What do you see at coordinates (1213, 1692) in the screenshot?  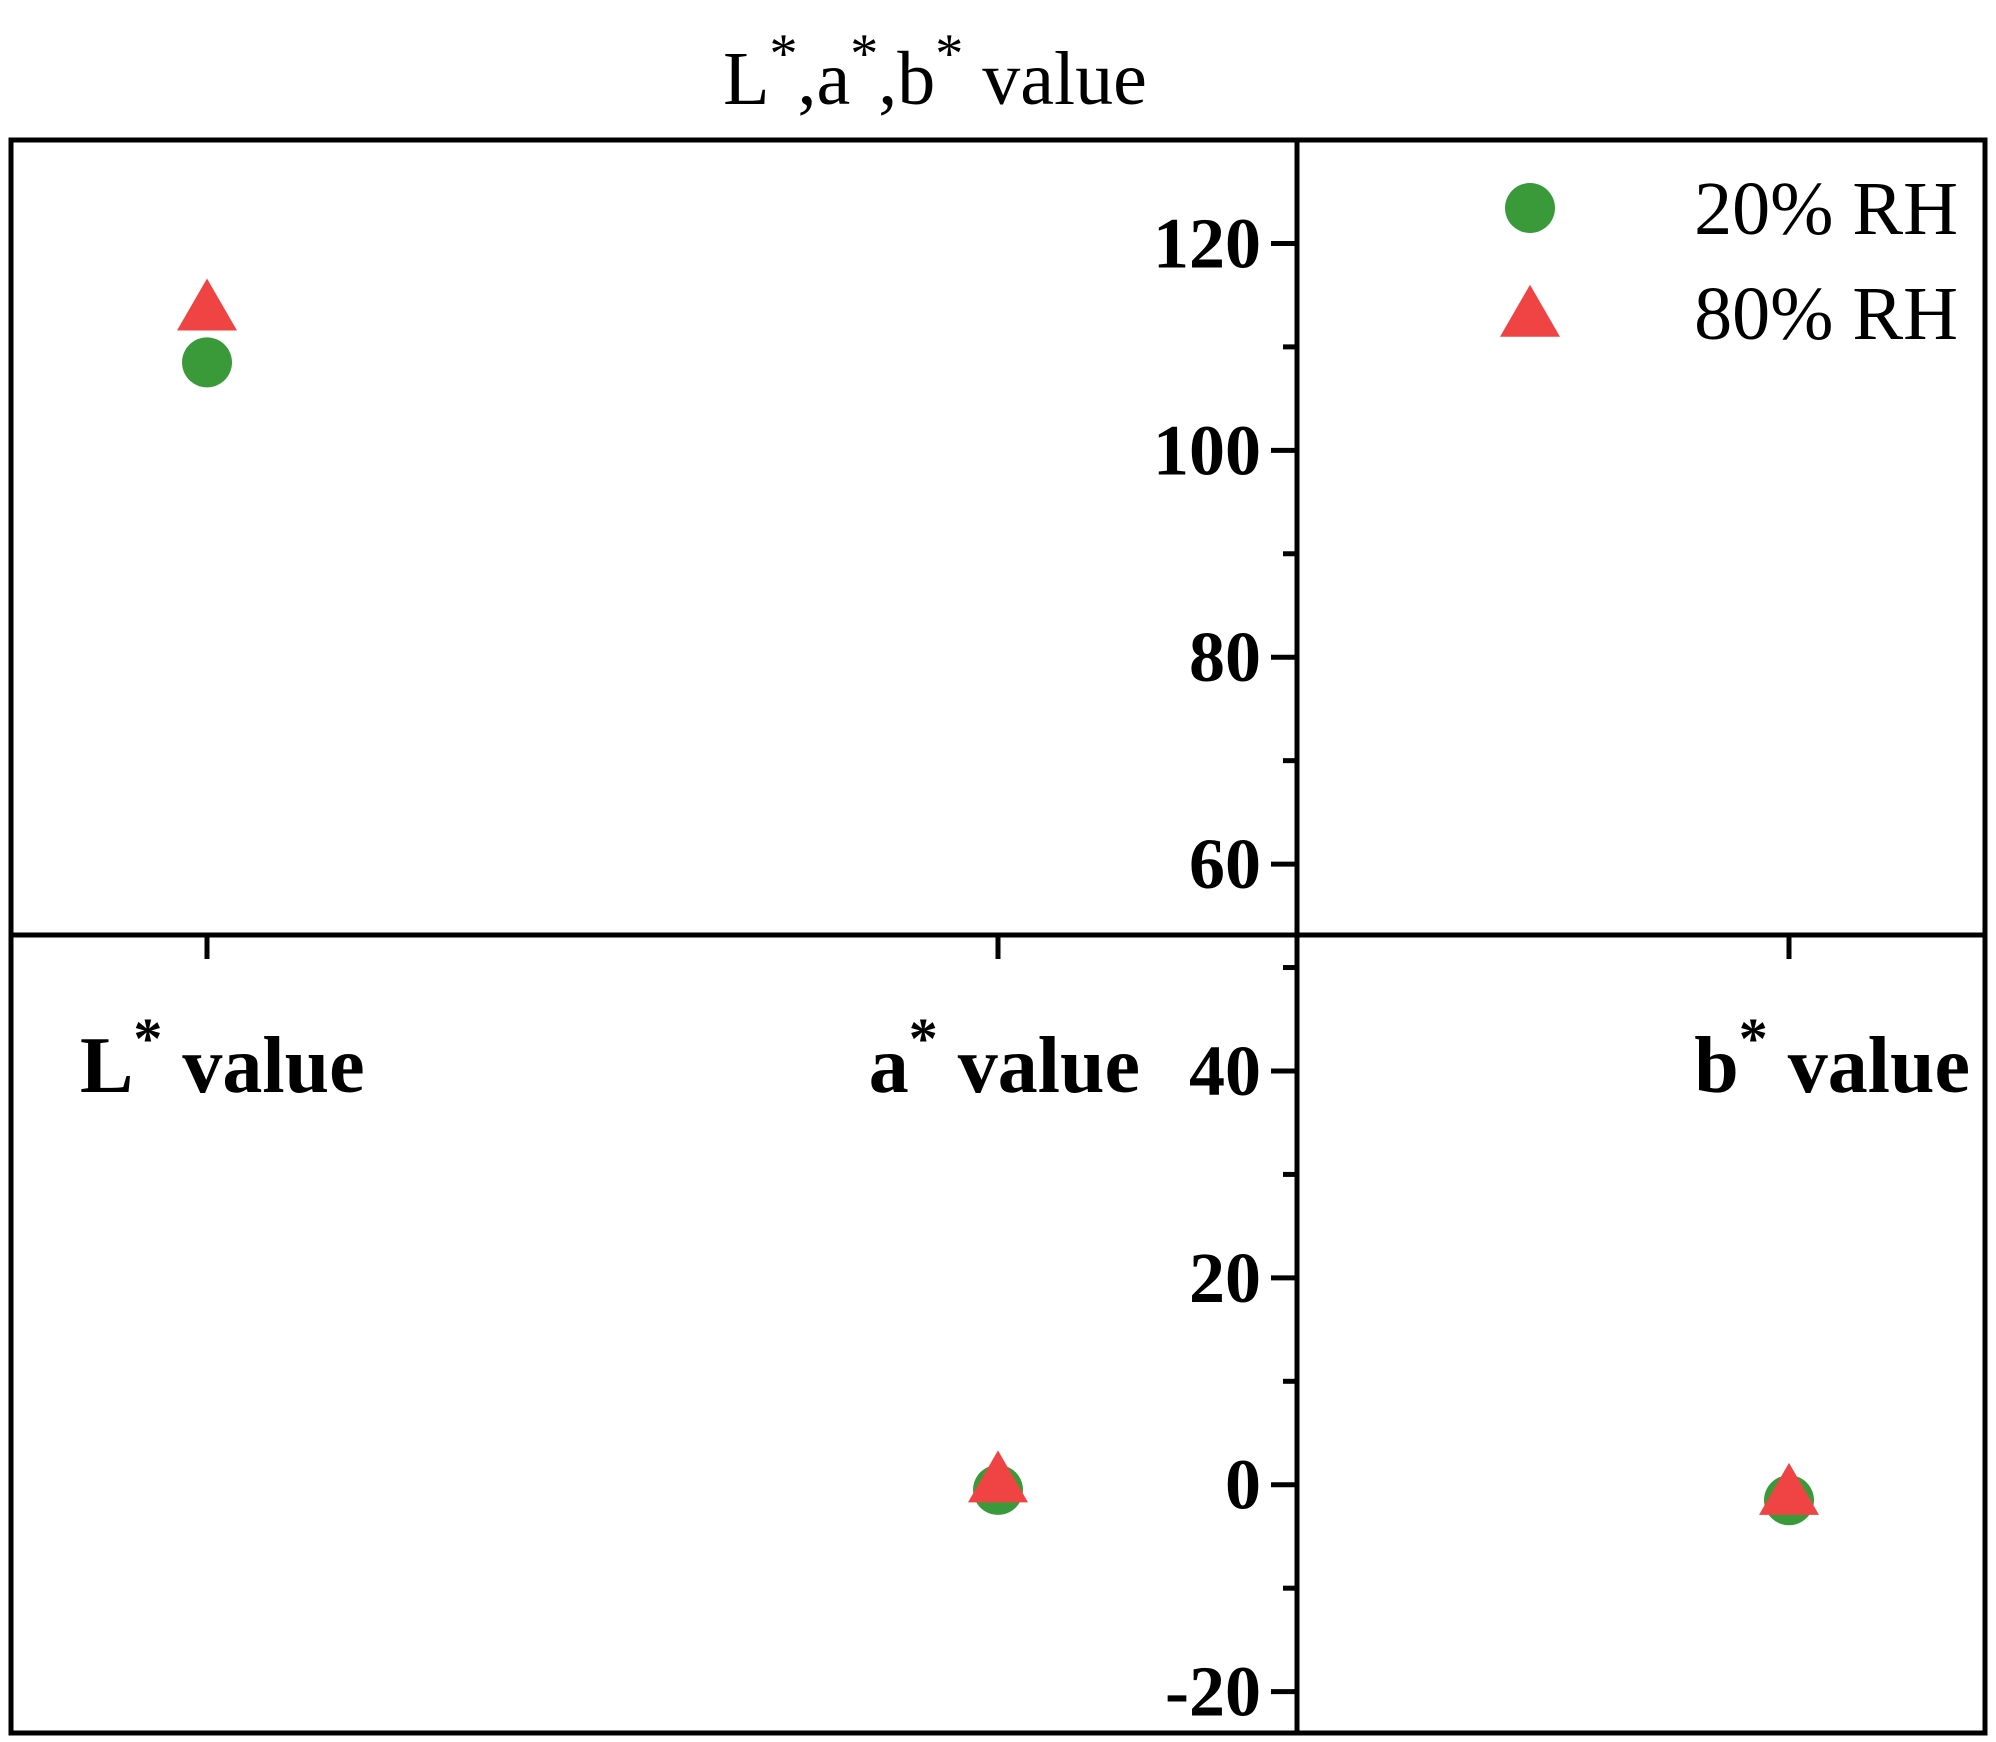 I see `y-tick-label: -20` at bounding box center [1213, 1692].